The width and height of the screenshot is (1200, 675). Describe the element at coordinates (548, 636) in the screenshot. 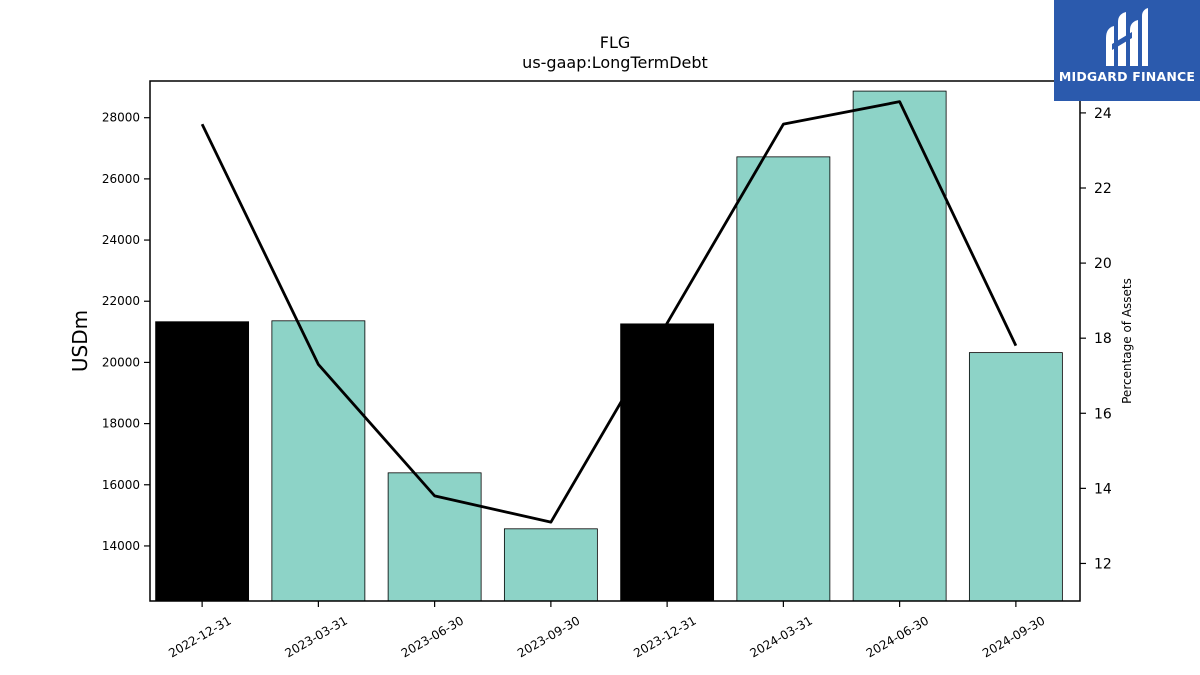

I see `x-tick-label: 2023-09-30` at that location.